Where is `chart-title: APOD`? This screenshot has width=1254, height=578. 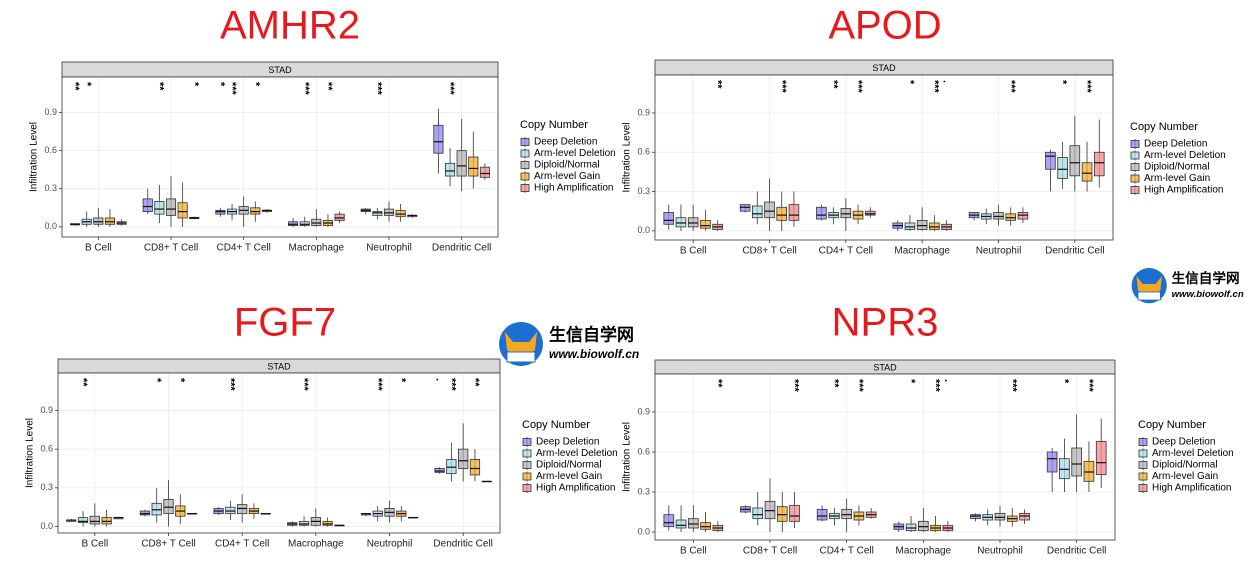
chart-title: APOD is located at coordinates (884, 26).